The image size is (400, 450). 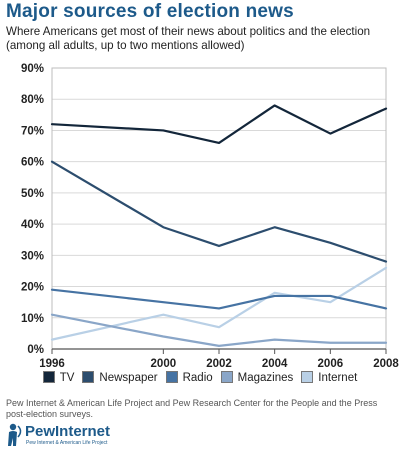 What do you see at coordinates (68, 431) in the screenshot?
I see `logo-wordmark: PewInternet` at bounding box center [68, 431].